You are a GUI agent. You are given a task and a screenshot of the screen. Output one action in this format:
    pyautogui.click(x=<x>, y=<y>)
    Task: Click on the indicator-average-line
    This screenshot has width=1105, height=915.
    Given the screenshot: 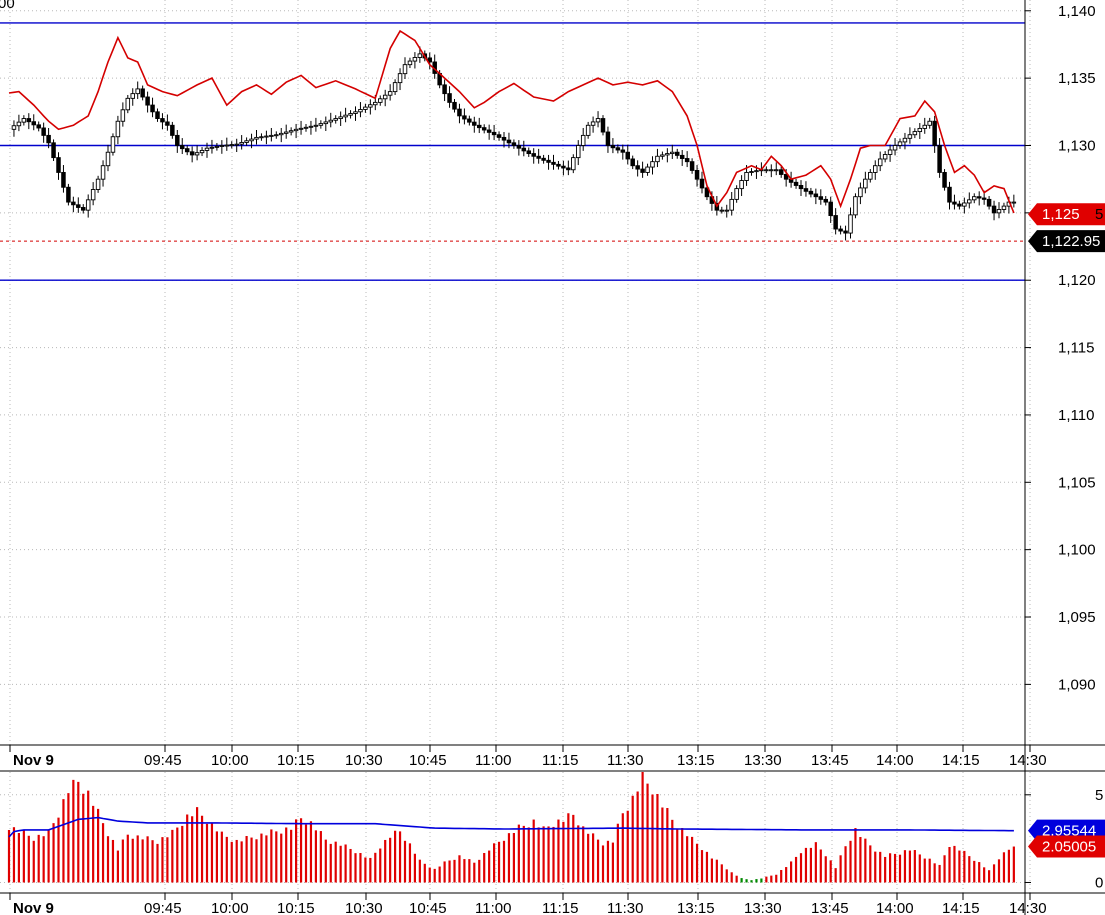 What is the action you would take?
    pyautogui.click(x=511, y=827)
    